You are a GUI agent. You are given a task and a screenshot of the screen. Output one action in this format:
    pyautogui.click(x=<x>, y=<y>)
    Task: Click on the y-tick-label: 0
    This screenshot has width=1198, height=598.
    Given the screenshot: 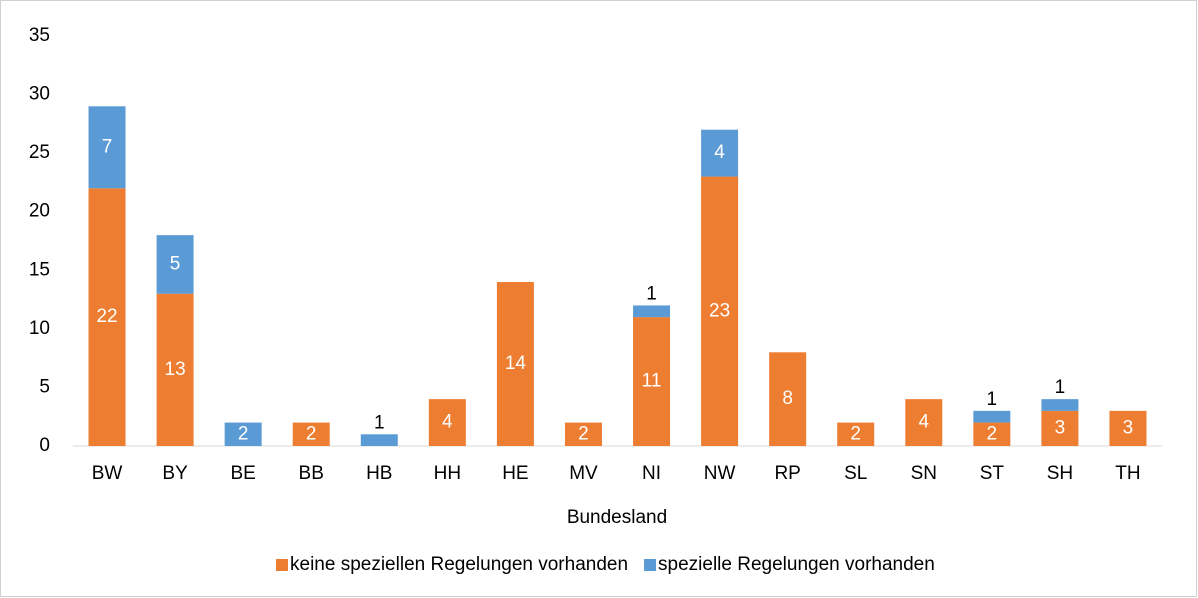 What is the action you would take?
    pyautogui.click(x=44, y=445)
    